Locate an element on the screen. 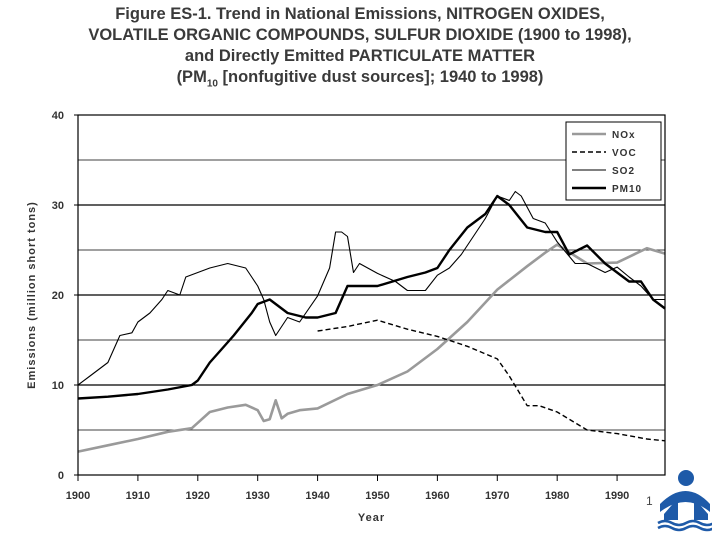  y-tick-label: 10 is located at coordinates (58, 386).